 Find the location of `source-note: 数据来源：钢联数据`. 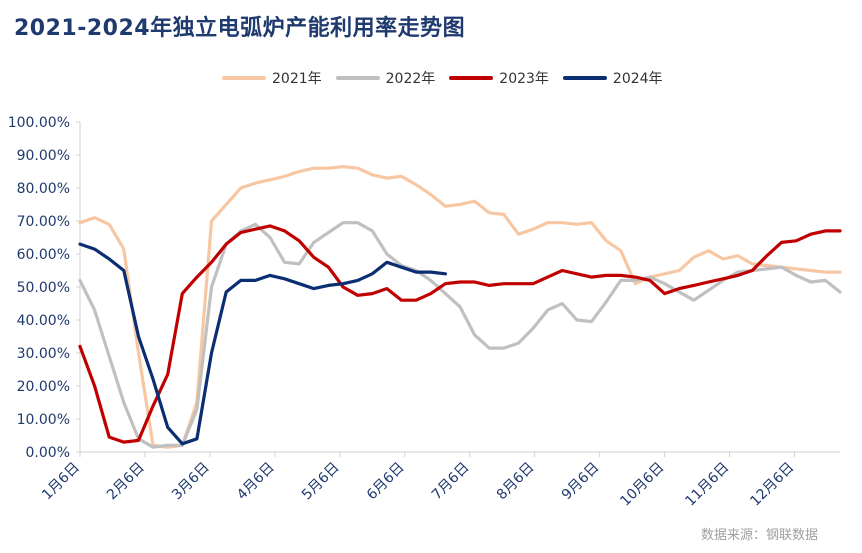

source-note: 数据来源：钢联数据 is located at coordinates (759, 535).